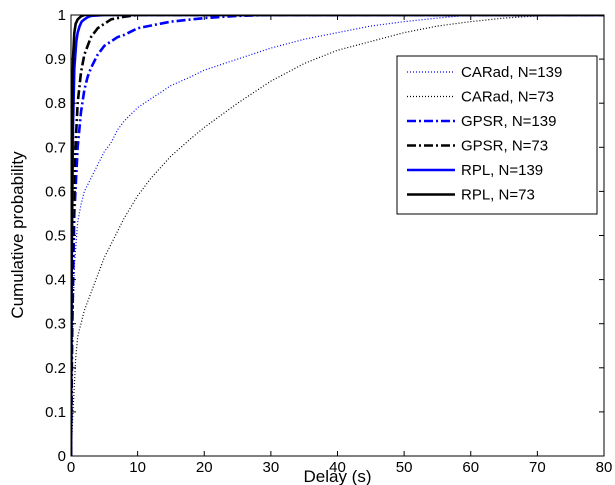  What do you see at coordinates (502, 170) in the screenshot?
I see `legend-entry-label: RPL, N=139` at bounding box center [502, 170].